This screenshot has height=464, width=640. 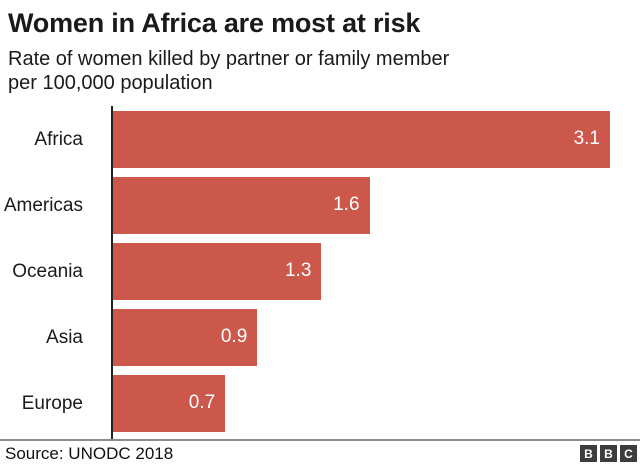 I want to click on bar-track: 1.3, so click(x=361, y=271).